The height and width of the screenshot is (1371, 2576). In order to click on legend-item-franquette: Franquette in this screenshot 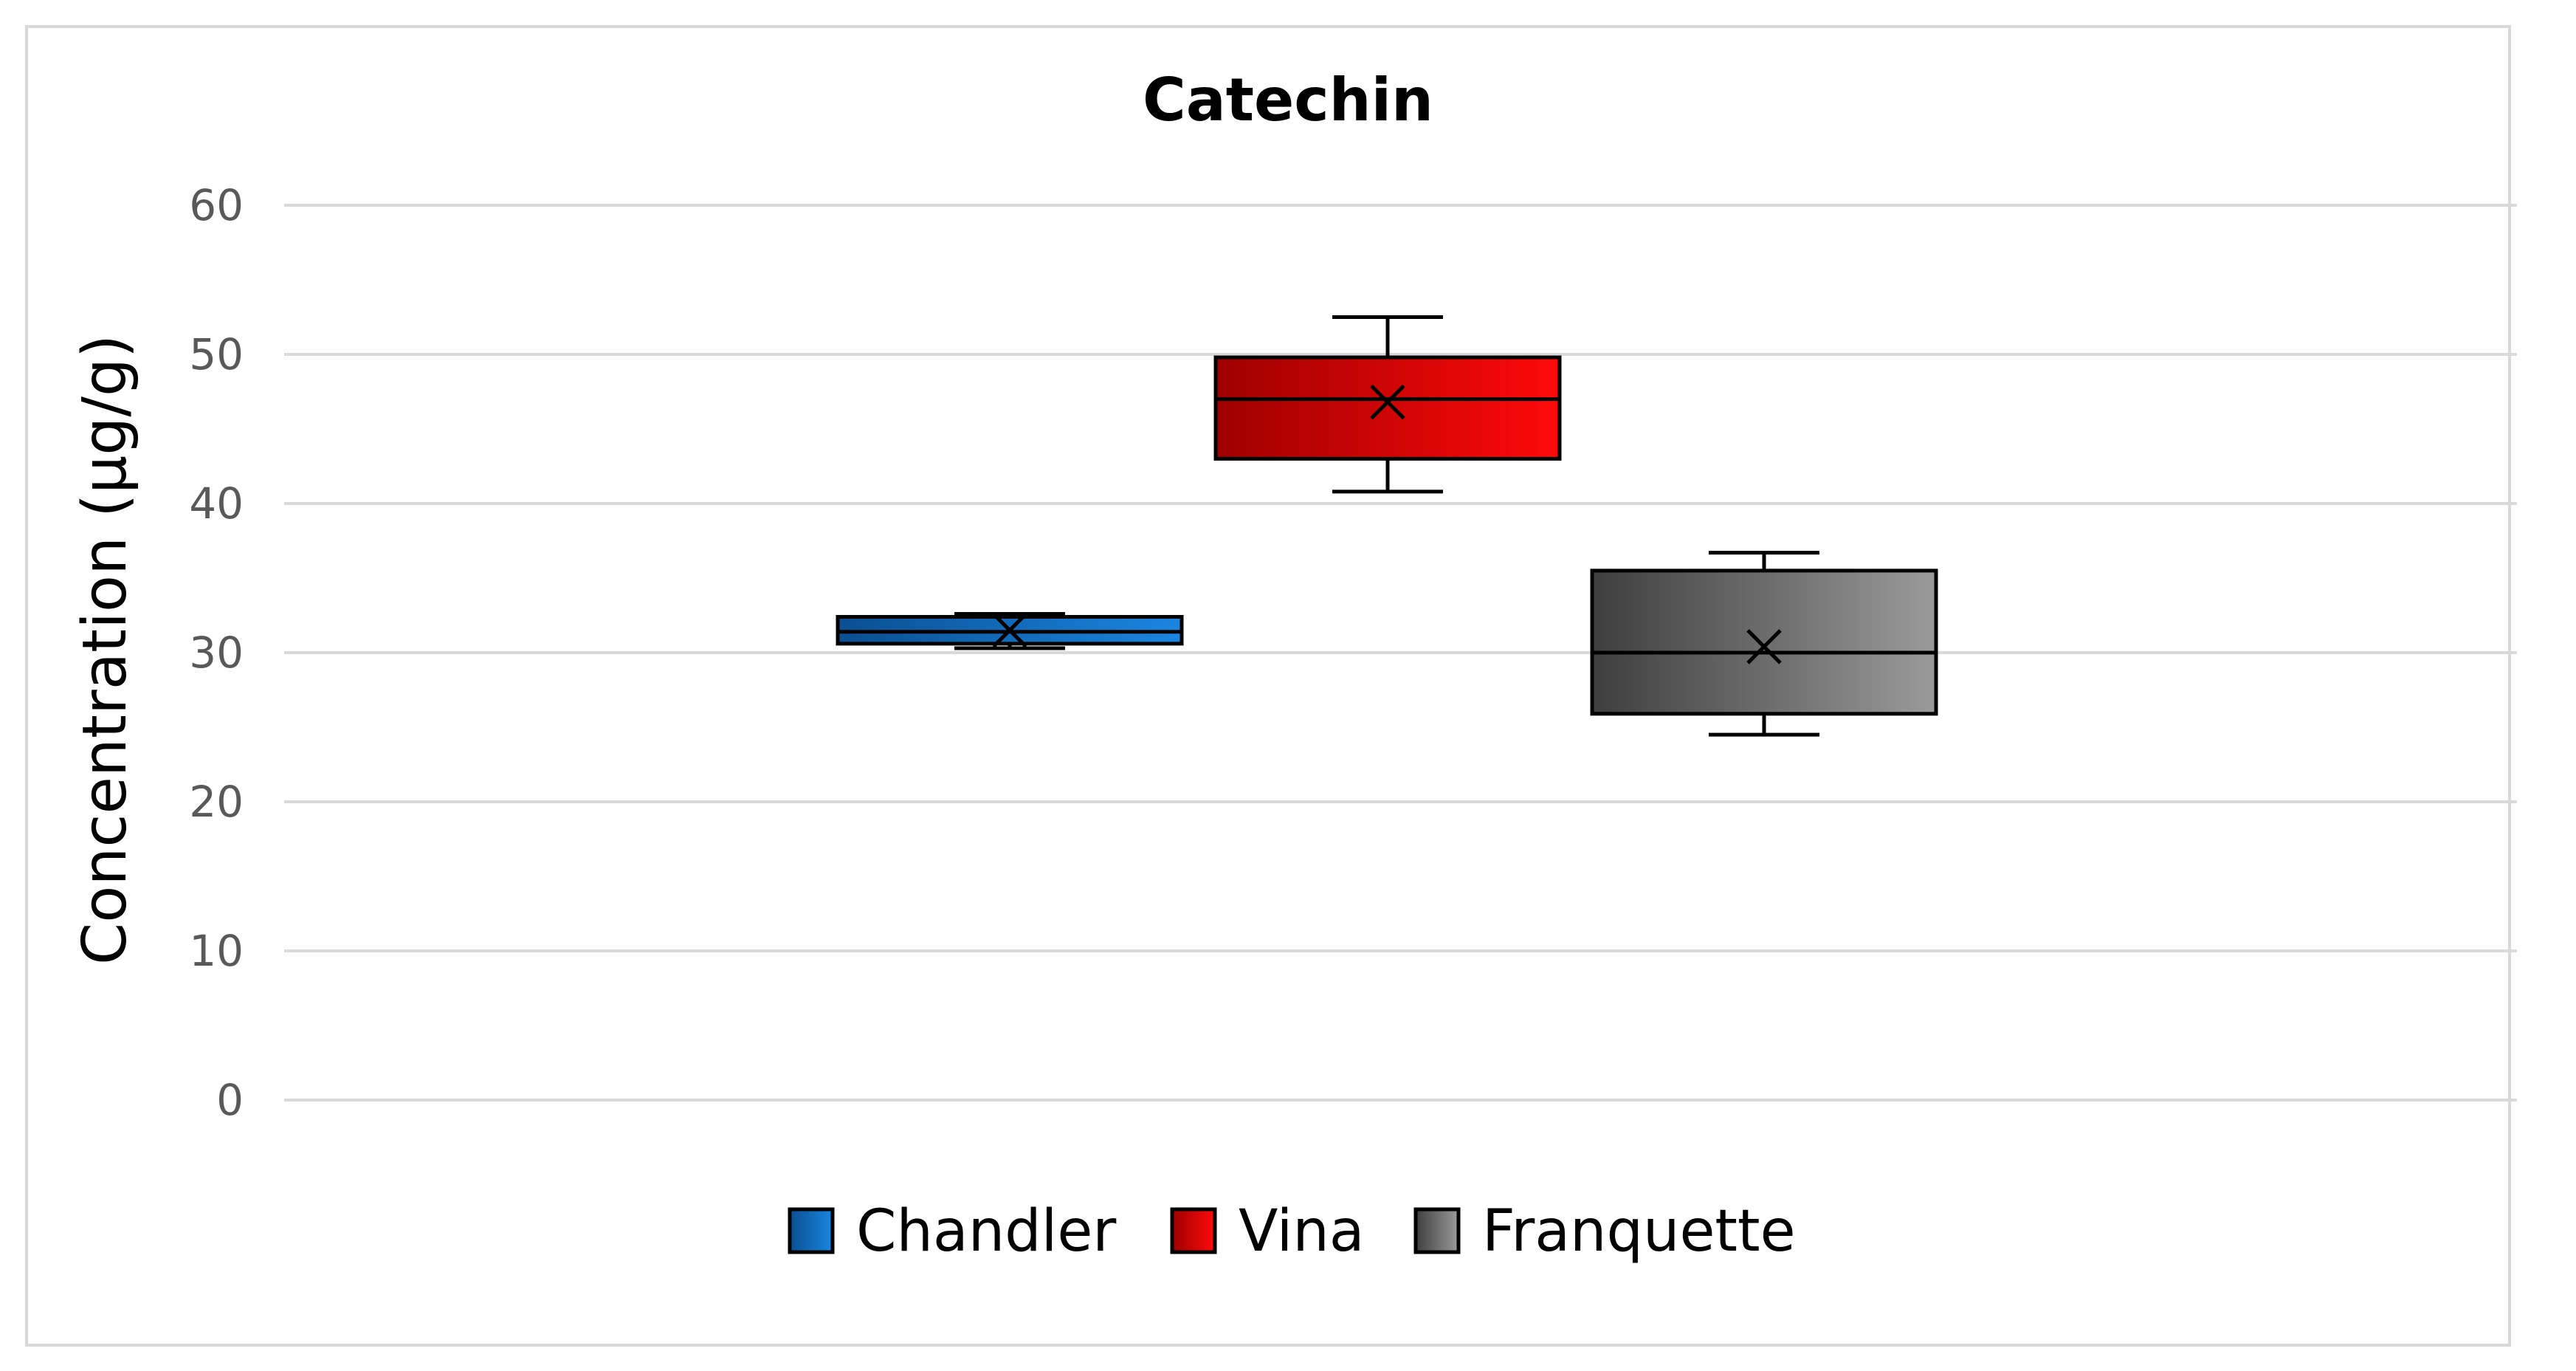, I will do `click(1605, 1231)`.